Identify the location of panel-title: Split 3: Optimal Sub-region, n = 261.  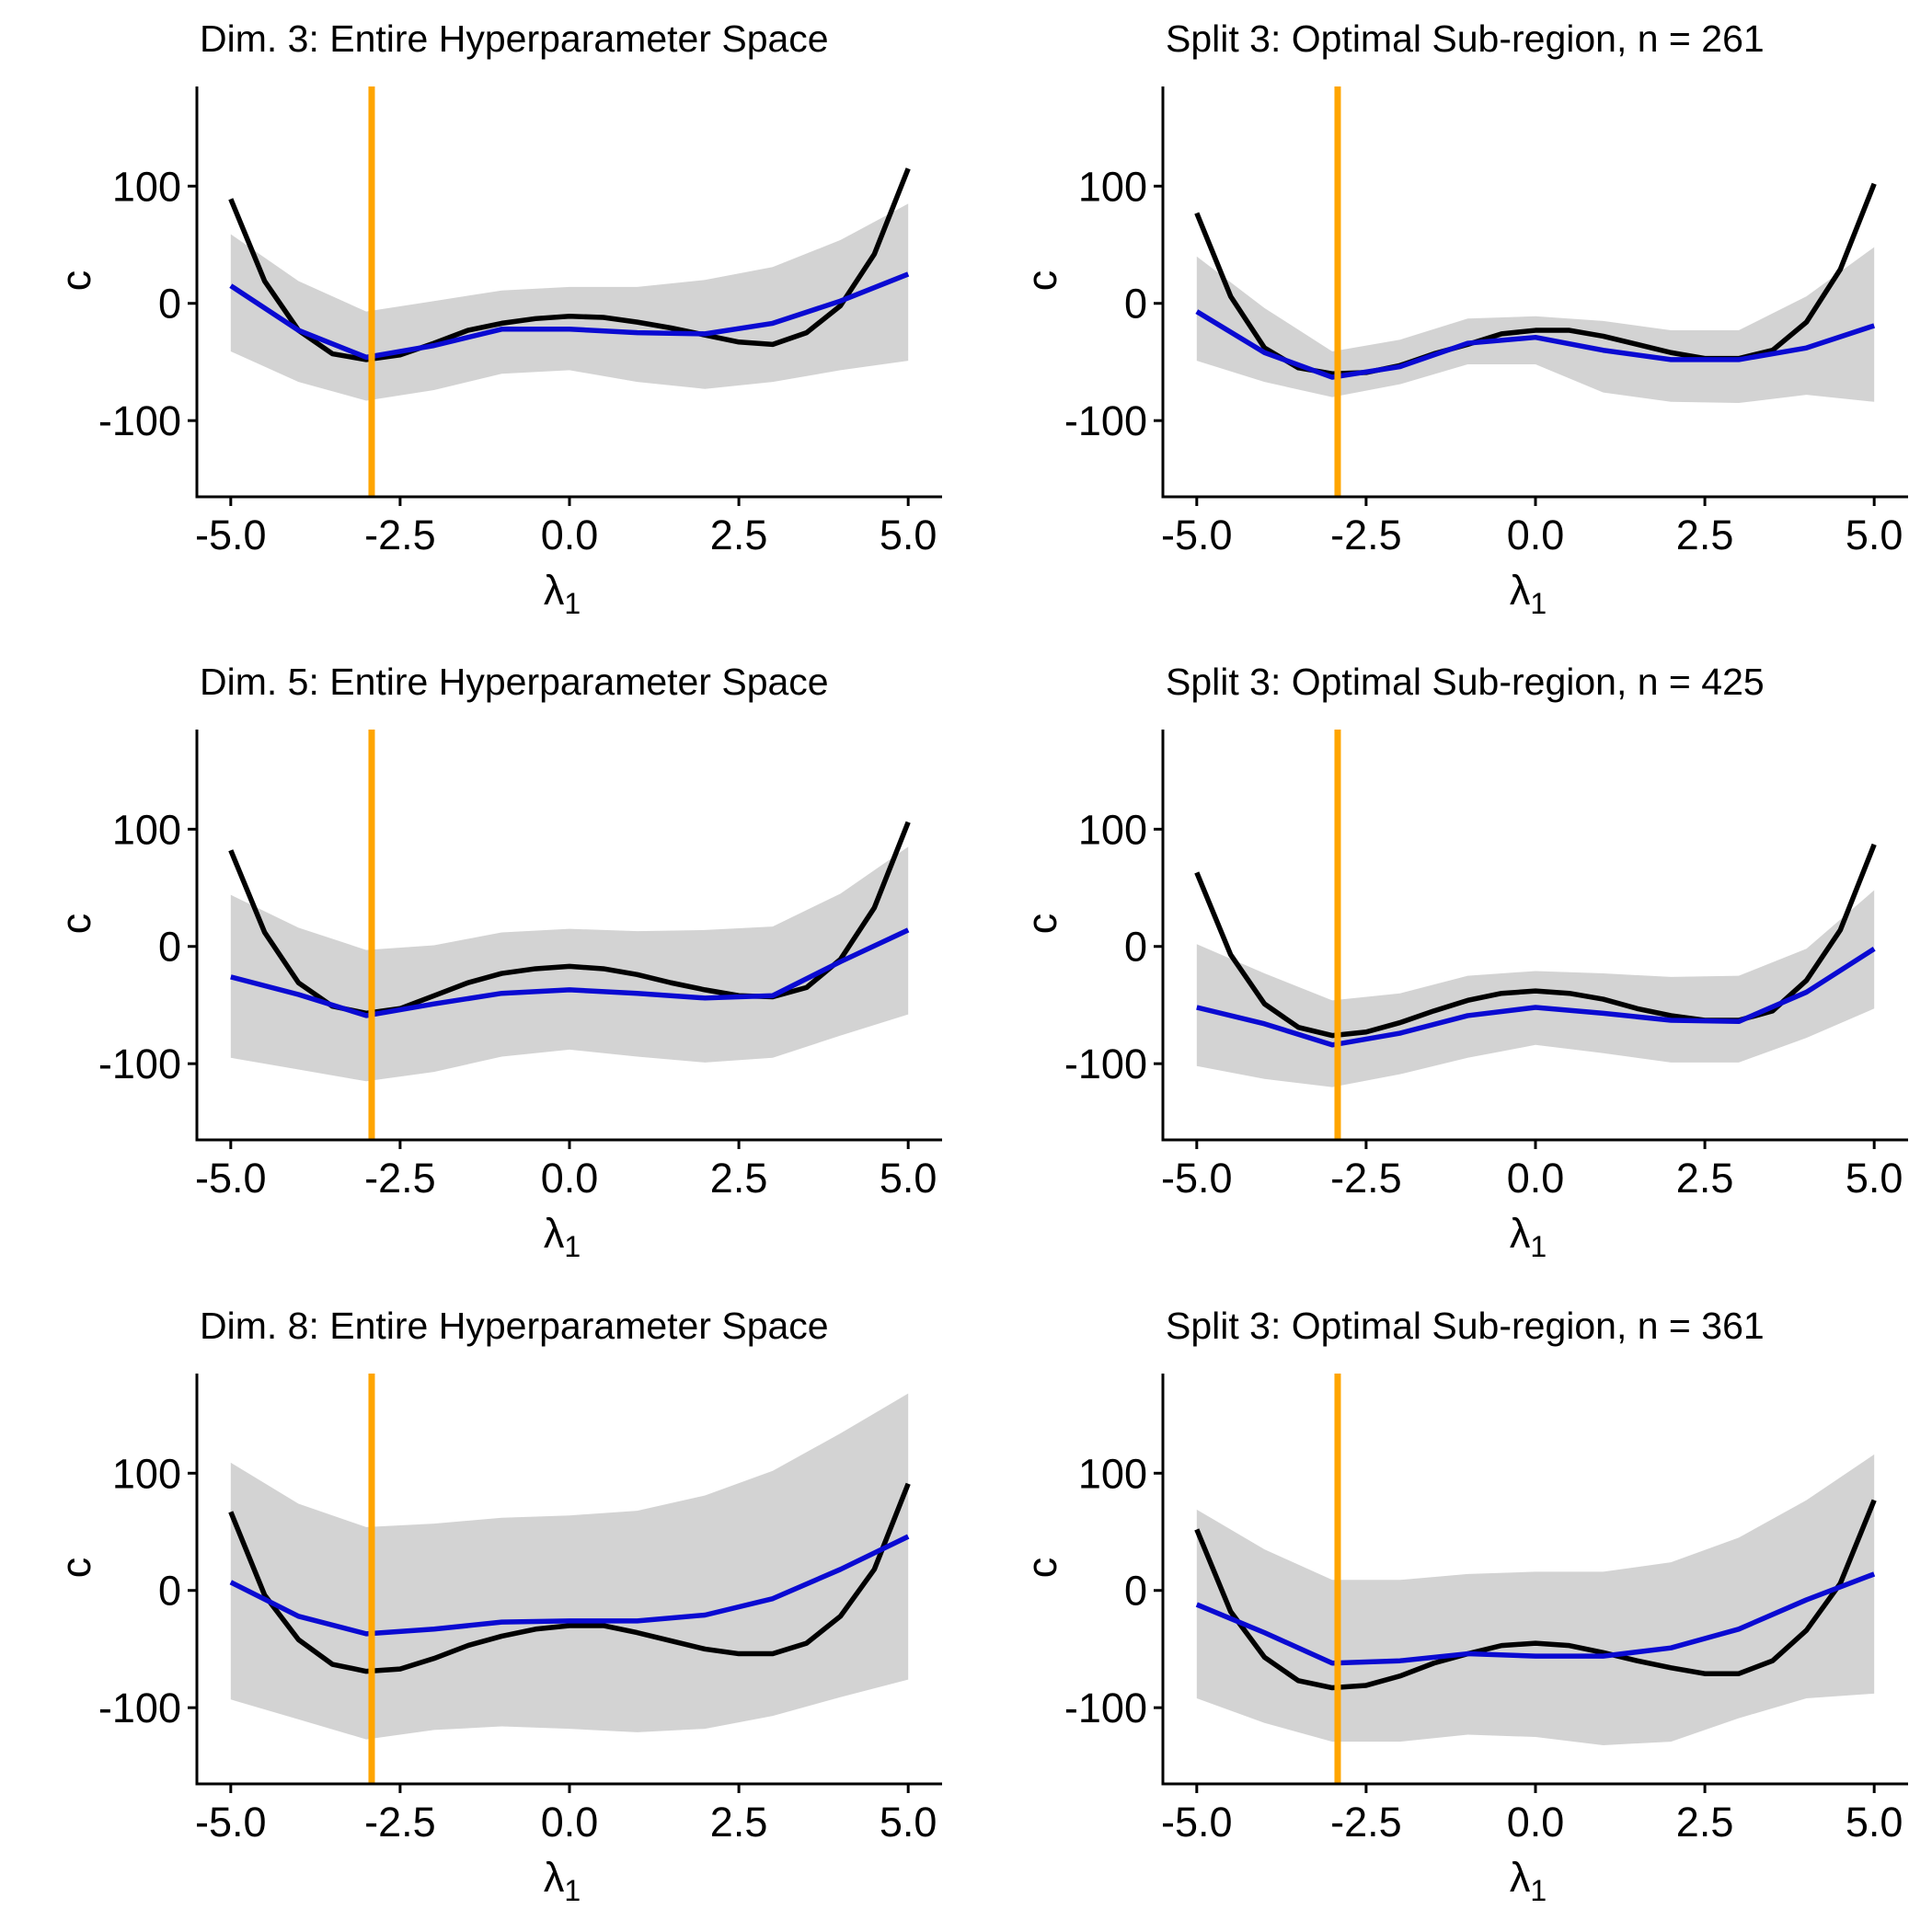
(1465, 38).